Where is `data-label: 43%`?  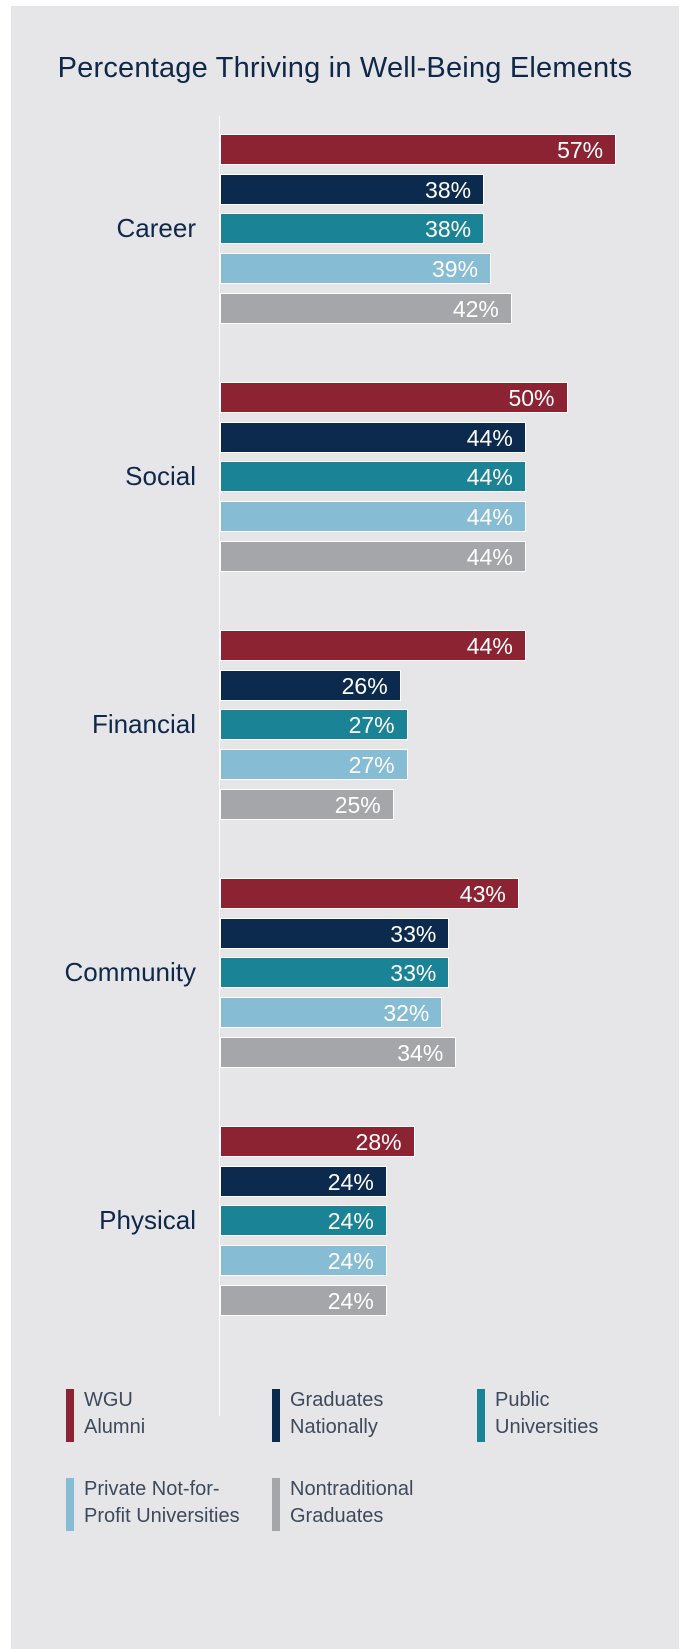 data-label: 43% is located at coordinates (482, 894).